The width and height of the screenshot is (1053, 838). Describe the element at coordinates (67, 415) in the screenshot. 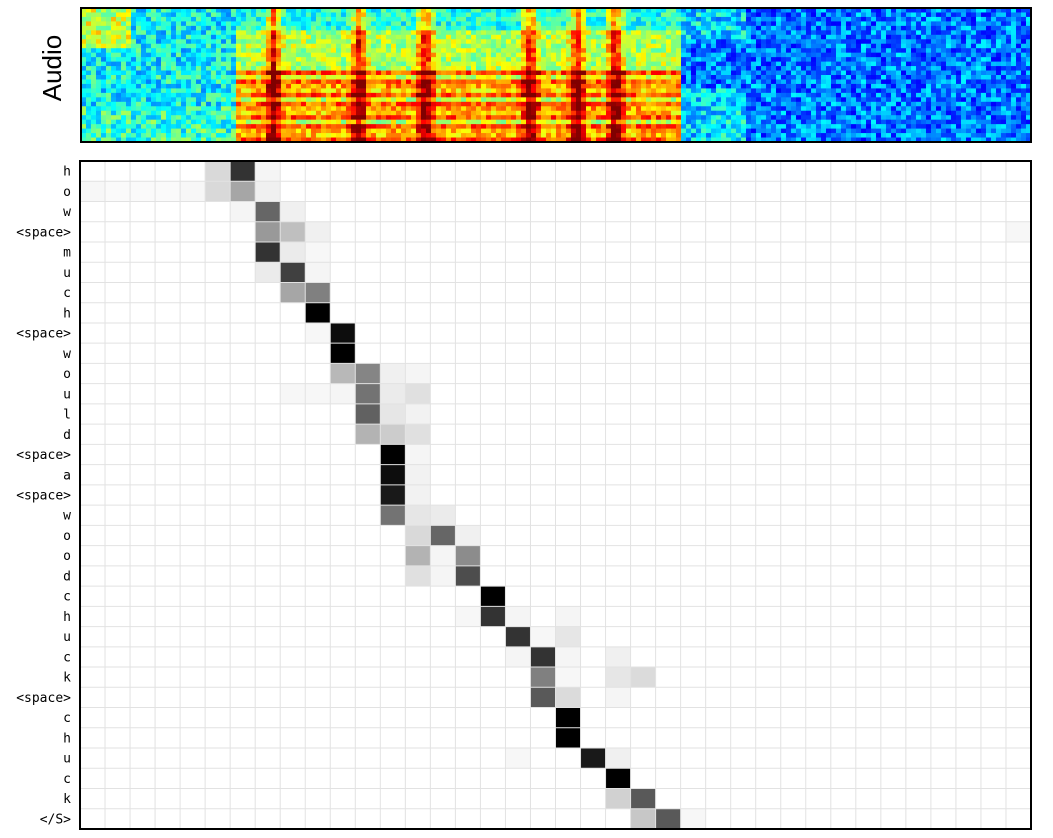

I see `row-label: l` at that location.